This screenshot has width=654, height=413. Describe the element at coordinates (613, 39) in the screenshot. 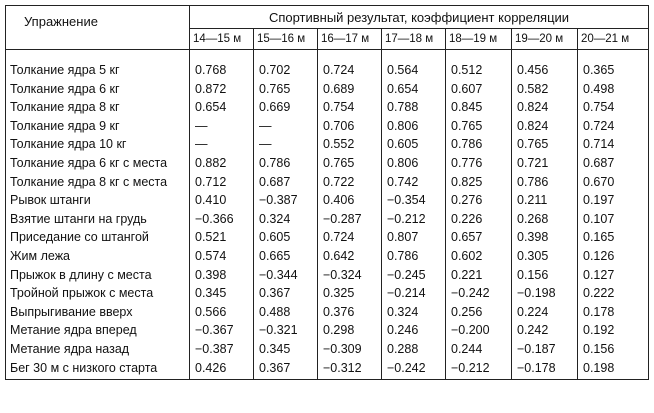

I see `age-column-header: 20—21 м` at that location.